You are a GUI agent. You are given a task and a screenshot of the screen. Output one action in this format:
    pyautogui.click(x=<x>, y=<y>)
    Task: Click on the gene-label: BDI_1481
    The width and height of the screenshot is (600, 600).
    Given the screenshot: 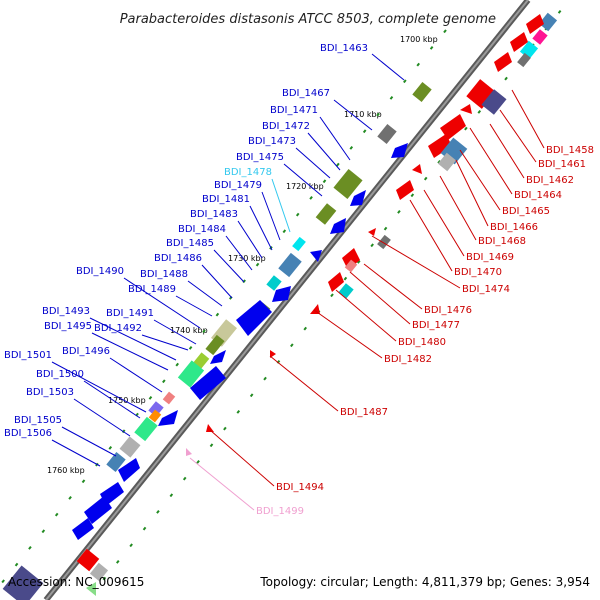 What is the action you would take?
    pyautogui.click(x=226, y=199)
    